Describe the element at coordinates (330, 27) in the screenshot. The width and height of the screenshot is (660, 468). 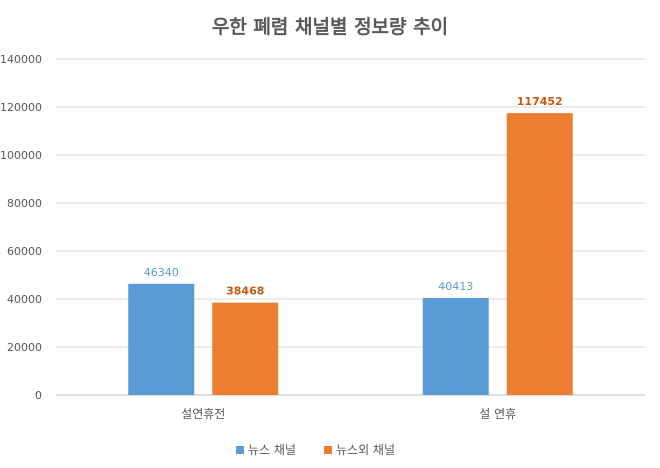
I see `chart-title: 우한 폐렴 채널별 정보량 추이` at that location.